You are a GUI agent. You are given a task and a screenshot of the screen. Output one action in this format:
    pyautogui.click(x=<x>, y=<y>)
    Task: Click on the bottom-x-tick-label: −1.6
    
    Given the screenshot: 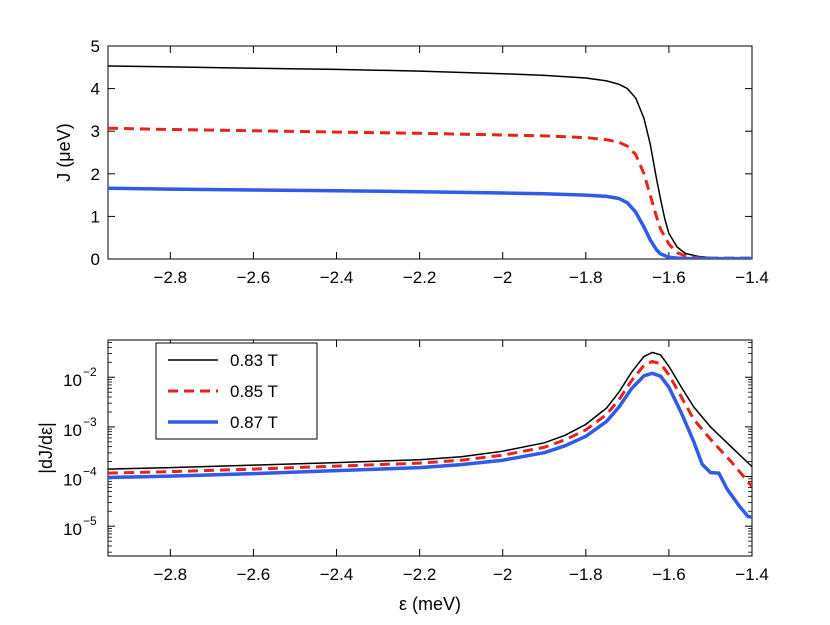 What is the action you would take?
    pyautogui.click(x=669, y=574)
    